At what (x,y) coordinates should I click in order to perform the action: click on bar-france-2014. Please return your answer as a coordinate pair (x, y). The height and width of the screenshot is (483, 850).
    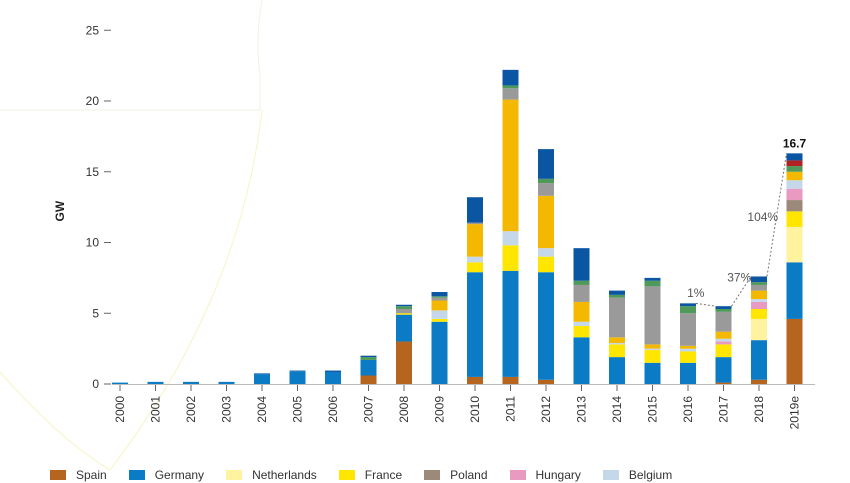
    Looking at the image, I should click on (617, 351).